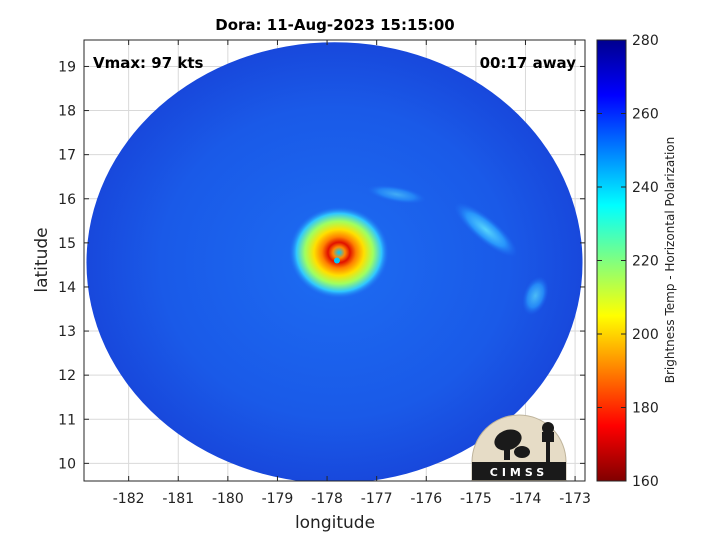 The height and width of the screenshot is (540, 720). I want to click on x-tick-label: -176, so click(426, 499).